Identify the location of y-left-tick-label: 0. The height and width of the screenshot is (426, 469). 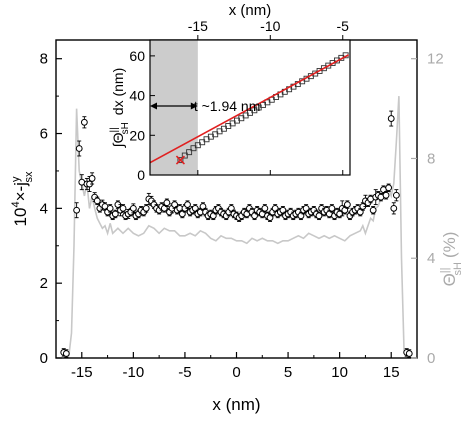
(44, 358).